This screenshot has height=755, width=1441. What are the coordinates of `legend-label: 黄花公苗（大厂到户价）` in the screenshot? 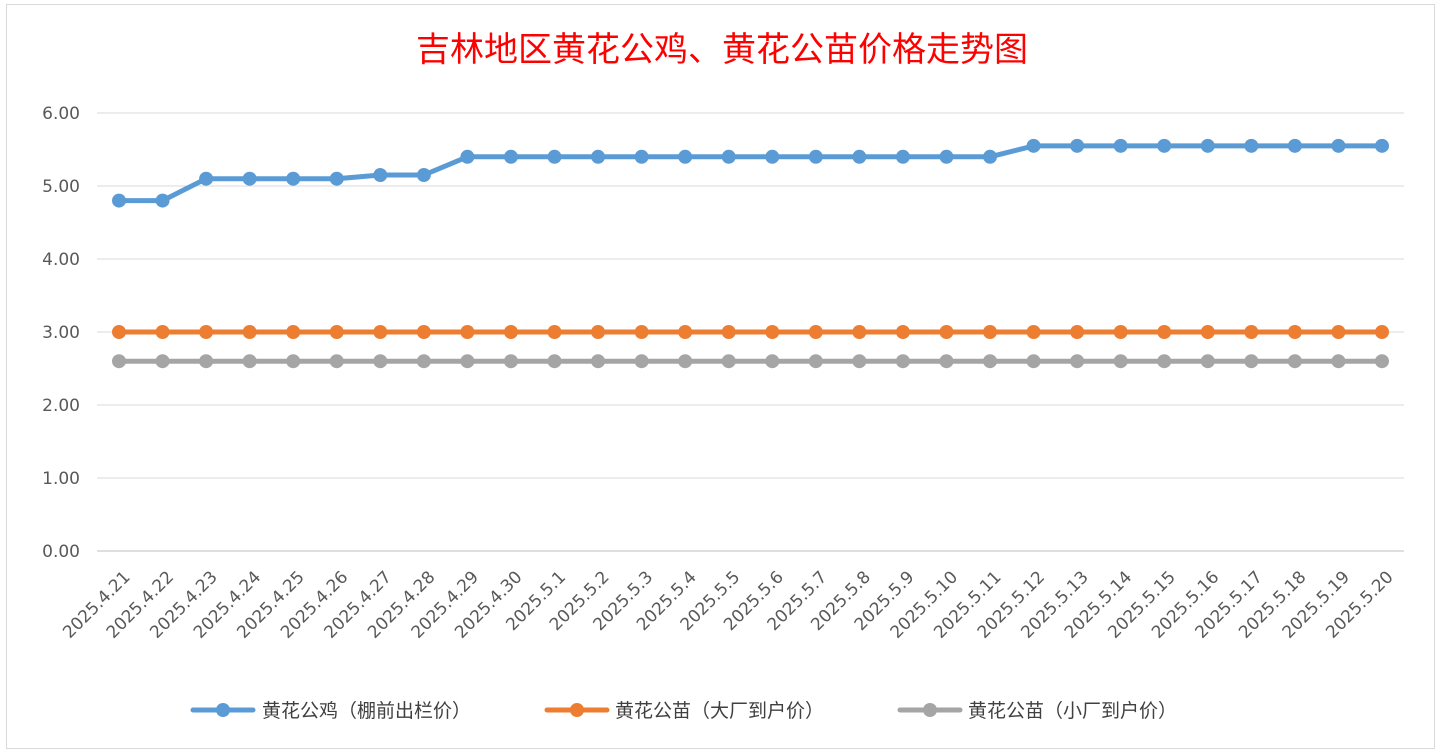 It's located at (719, 711).